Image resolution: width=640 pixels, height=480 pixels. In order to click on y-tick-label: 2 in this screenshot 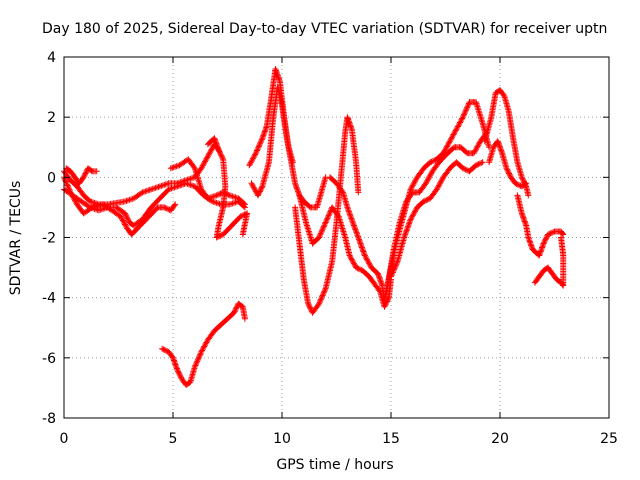, I will do `click(51, 118)`.